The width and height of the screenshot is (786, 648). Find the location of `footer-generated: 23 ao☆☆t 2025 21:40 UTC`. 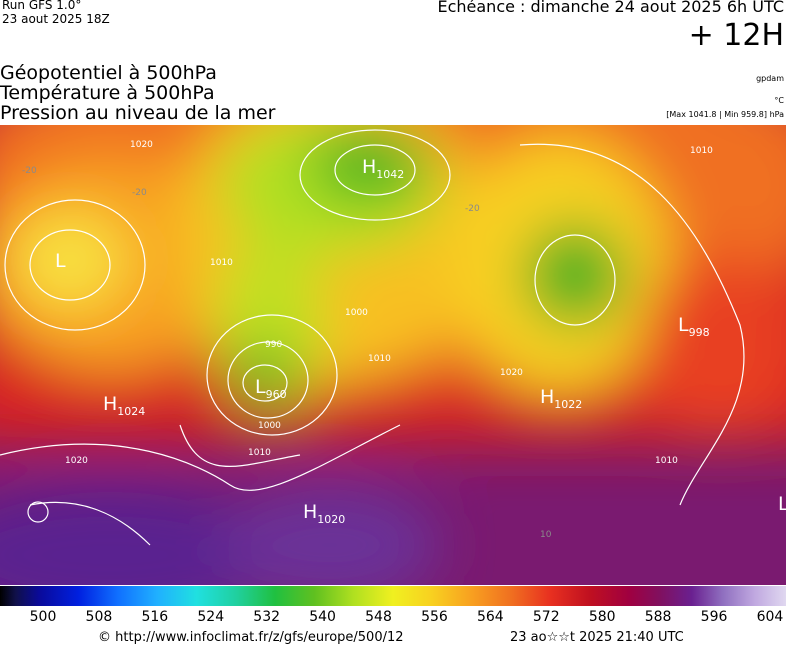

footer-generated: 23 ao☆☆t 2025 21:40 UTC is located at coordinates (597, 637).